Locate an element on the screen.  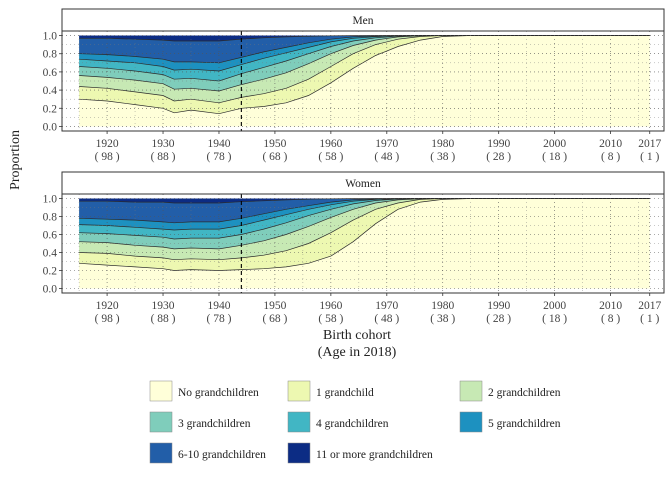
x-axis-subtitle: (Age in 2018) is located at coordinates (357, 352).